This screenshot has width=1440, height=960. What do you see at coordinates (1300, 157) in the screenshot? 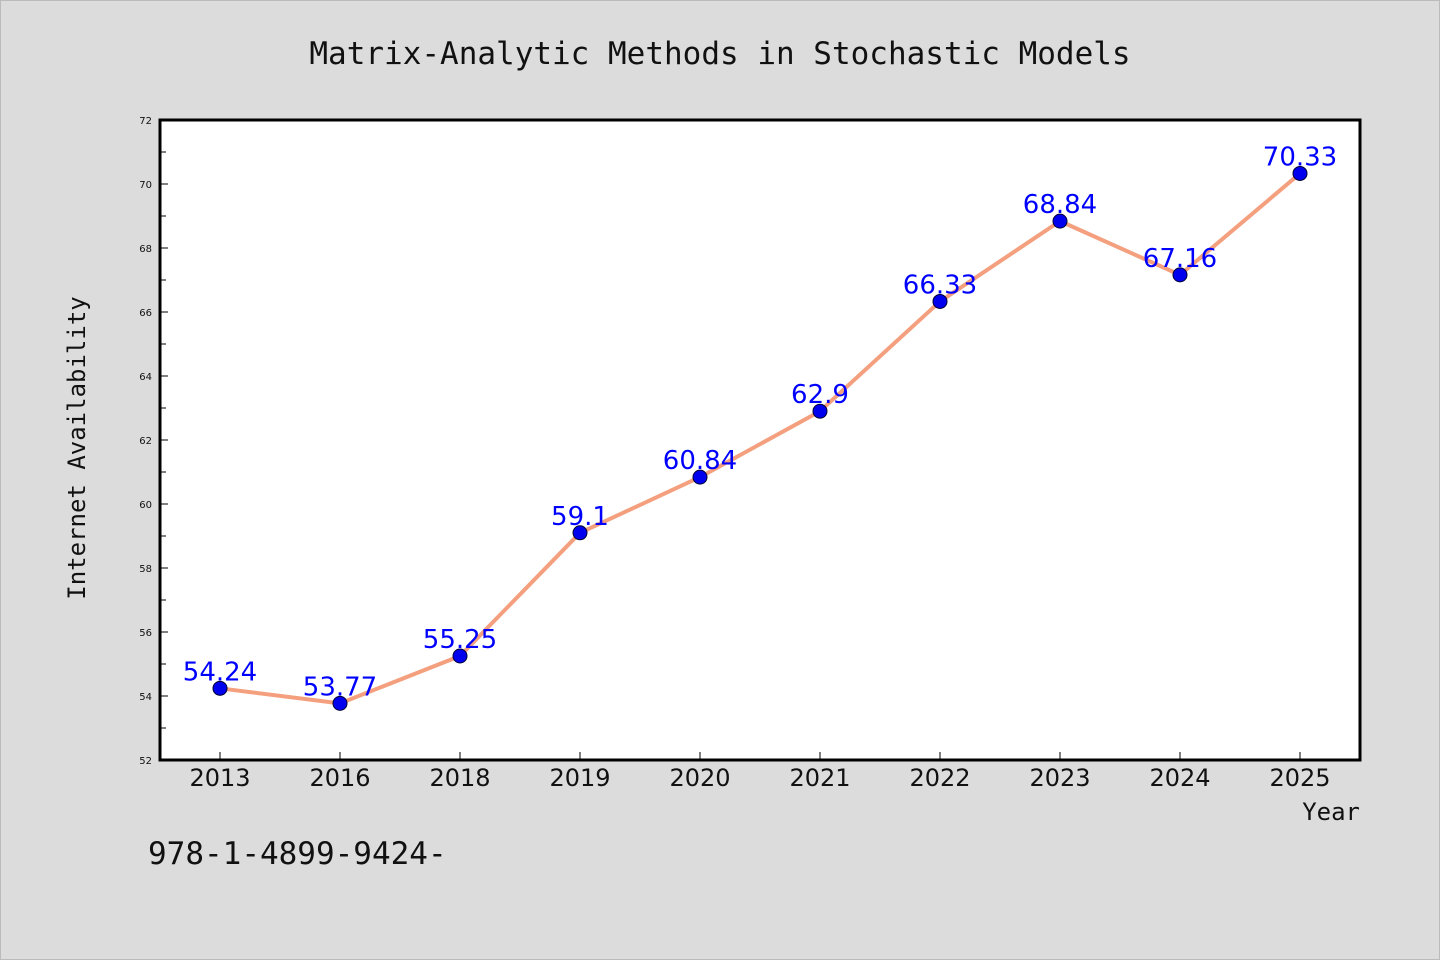
I see `data-label: 70.33` at bounding box center [1300, 157].